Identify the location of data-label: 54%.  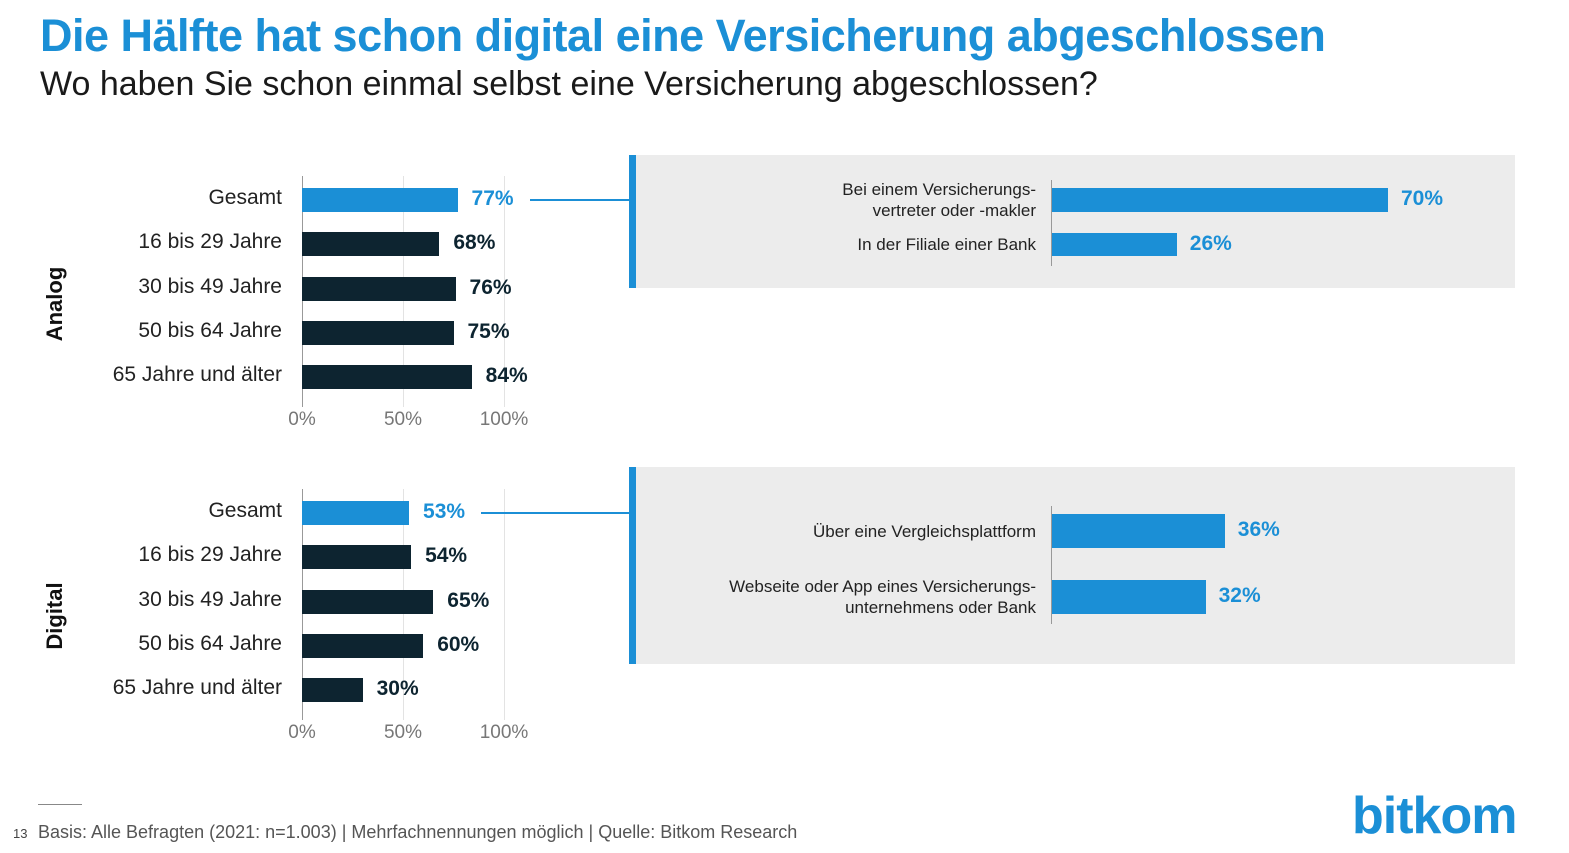
(446, 556).